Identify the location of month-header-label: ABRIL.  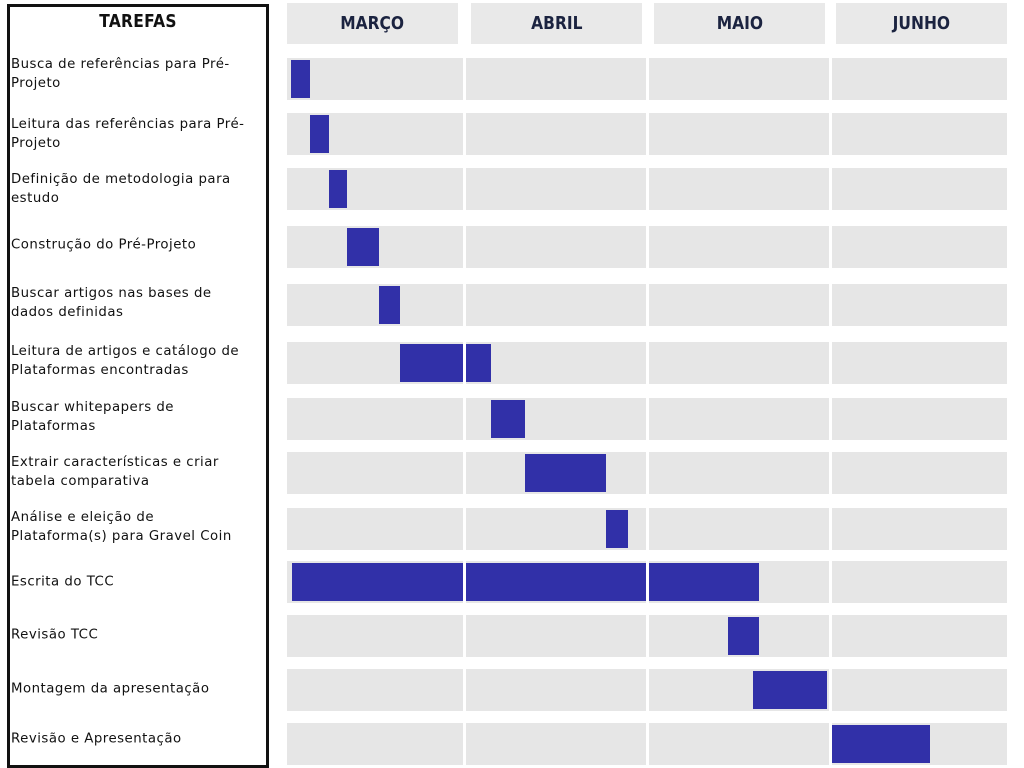
(556, 23).